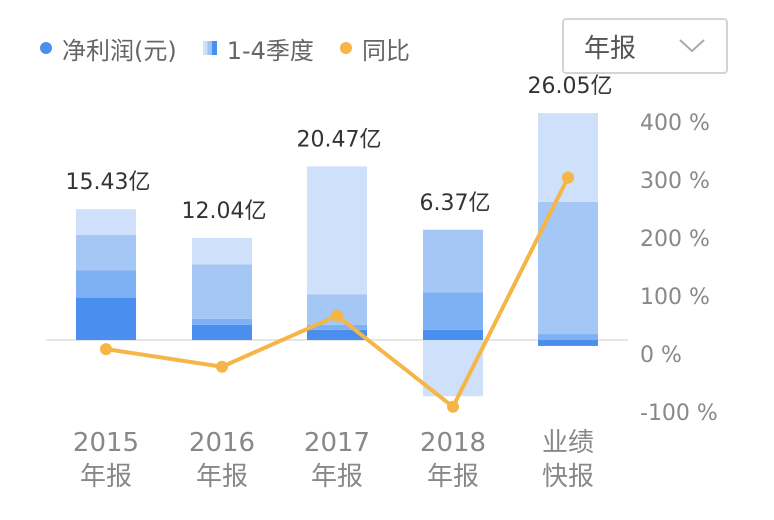 The height and width of the screenshot is (520, 774). What do you see at coordinates (679, 413) in the screenshot?
I see `y-right-tick-label: -100 %` at bounding box center [679, 413].